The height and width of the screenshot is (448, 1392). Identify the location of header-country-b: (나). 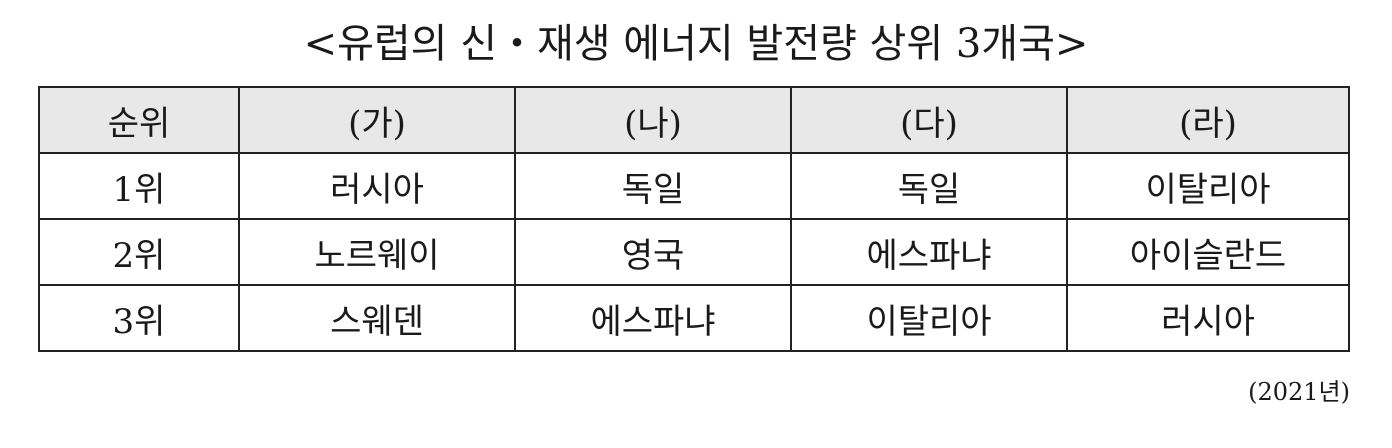
(653, 120).